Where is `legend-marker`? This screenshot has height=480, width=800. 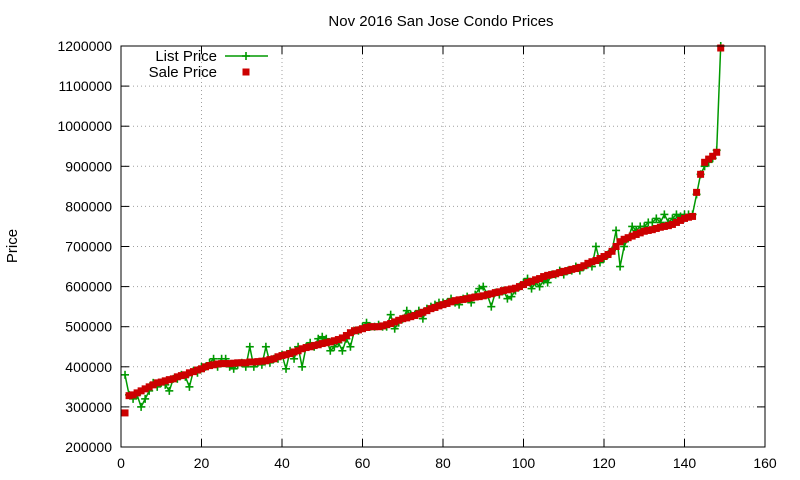
legend-marker is located at coordinates (246, 72).